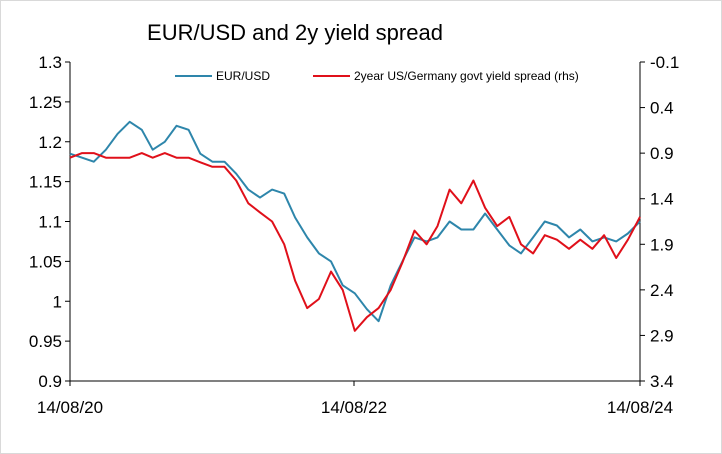  What do you see at coordinates (662, 108) in the screenshot?
I see `right-tick-label: 0.4` at bounding box center [662, 108].